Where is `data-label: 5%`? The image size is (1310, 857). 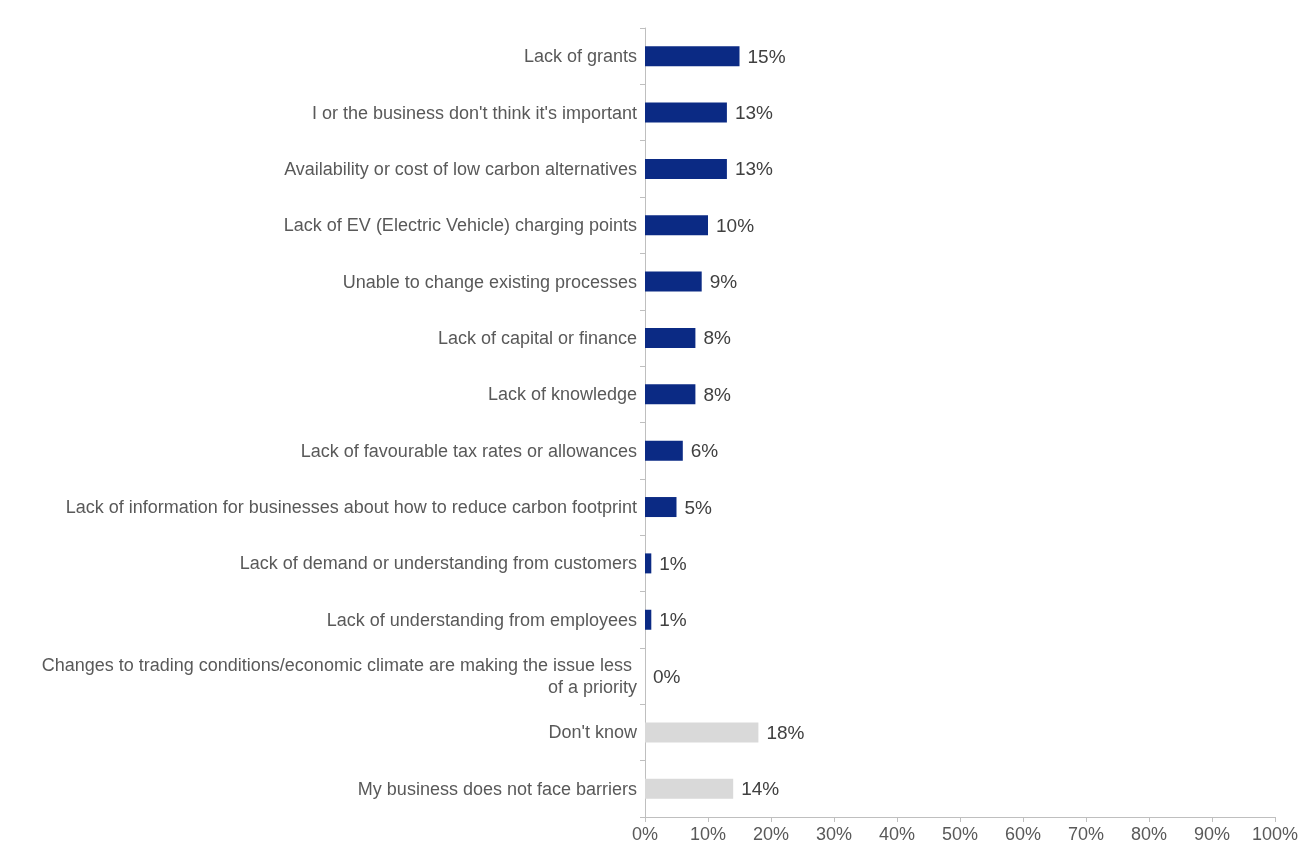 data-label: 5% is located at coordinates (698, 507).